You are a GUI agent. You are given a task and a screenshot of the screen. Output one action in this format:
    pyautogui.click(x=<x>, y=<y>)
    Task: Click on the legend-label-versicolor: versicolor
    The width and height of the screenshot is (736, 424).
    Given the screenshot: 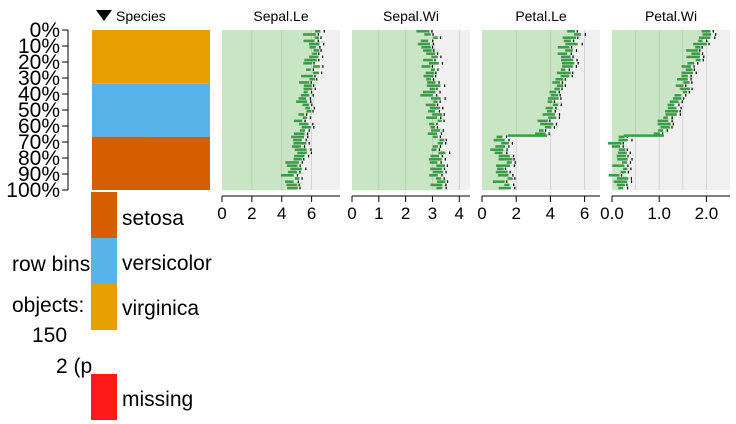 What is the action you would take?
    pyautogui.click(x=167, y=263)
    